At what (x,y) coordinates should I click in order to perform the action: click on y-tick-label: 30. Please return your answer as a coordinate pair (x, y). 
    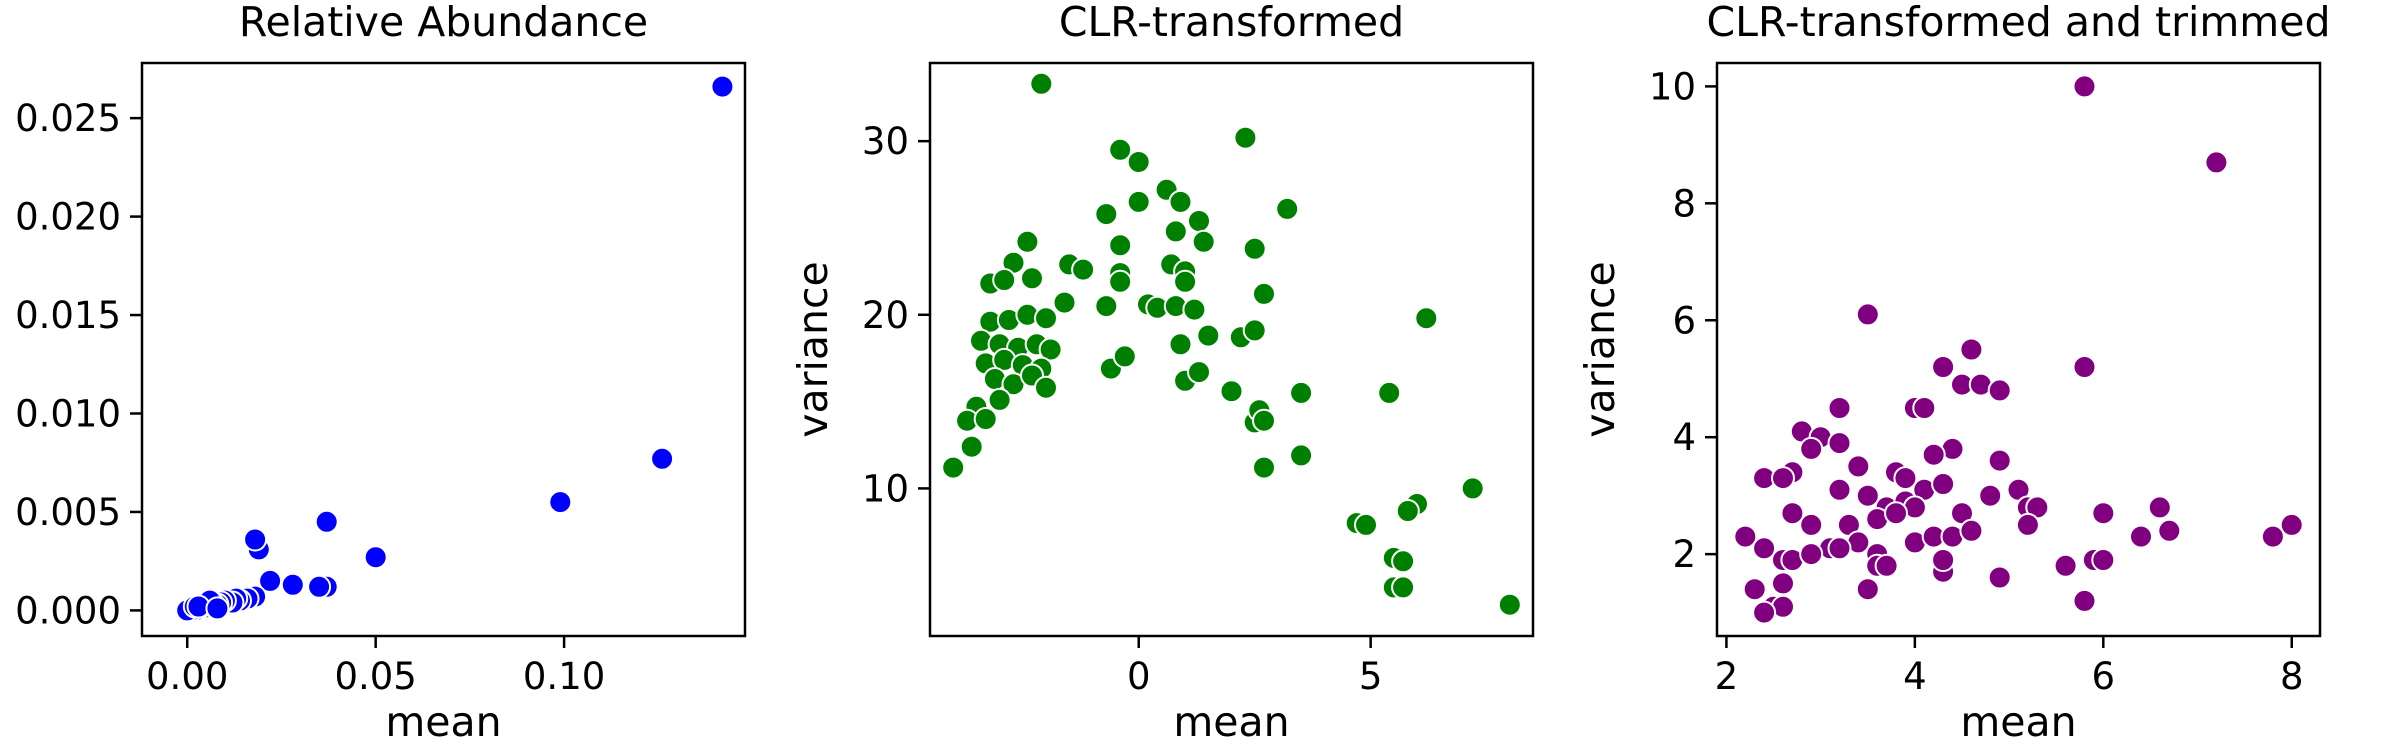
    Looking at the image, I should click on (885, 141).